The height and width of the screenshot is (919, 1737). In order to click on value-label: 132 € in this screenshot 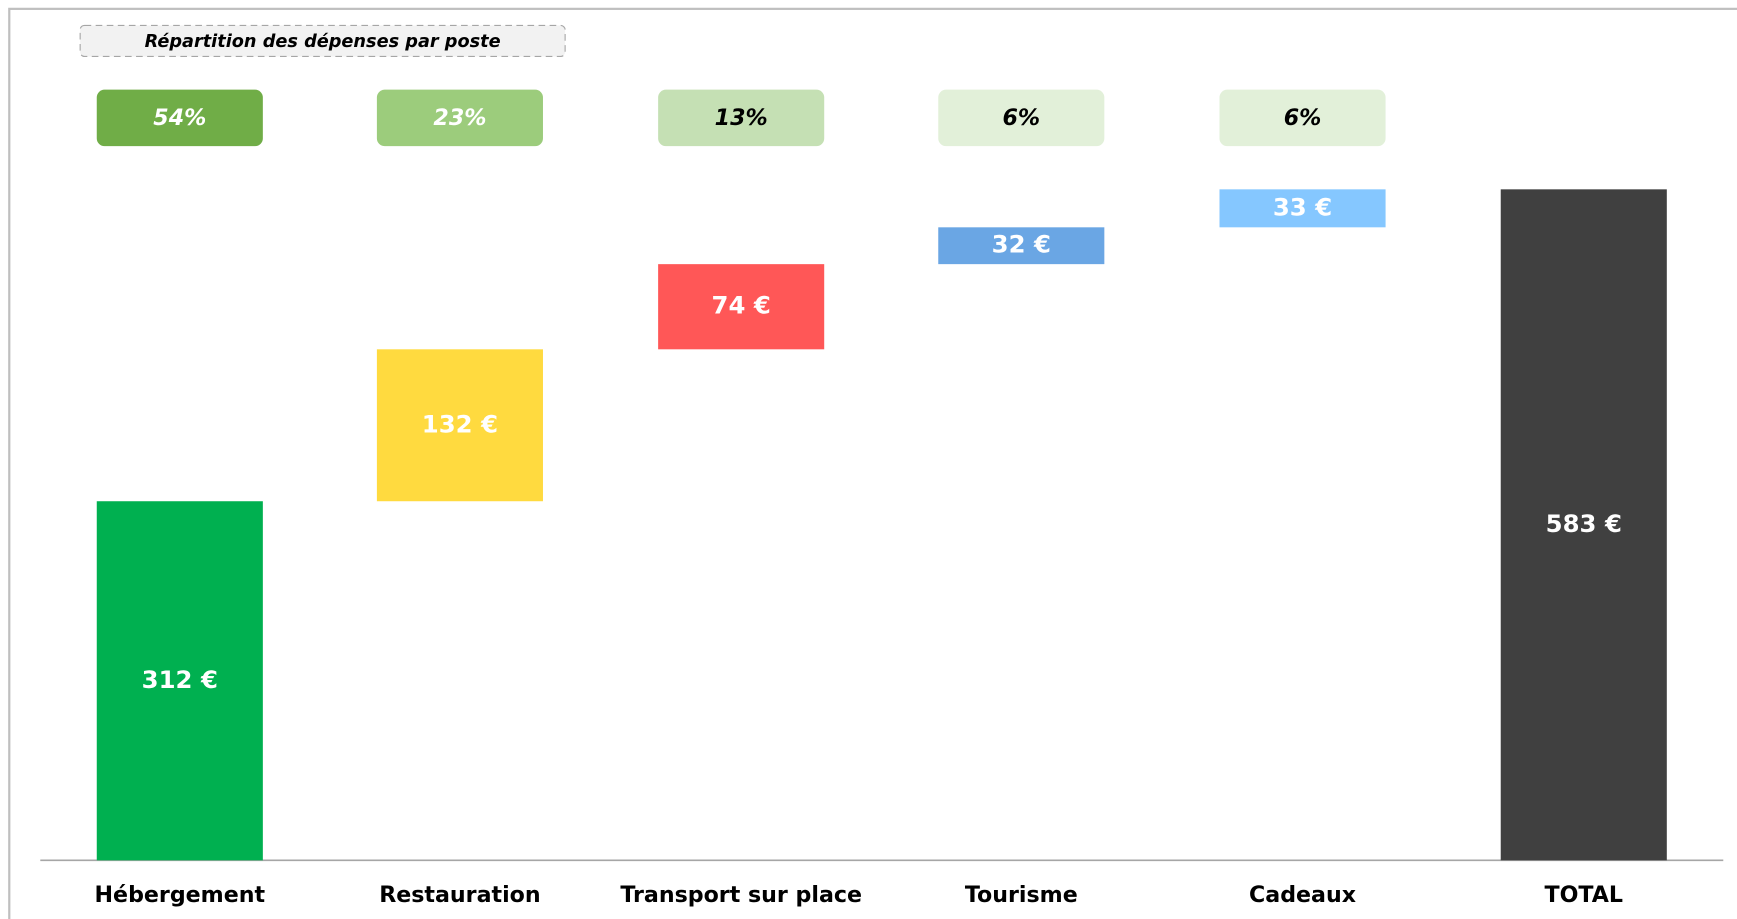, I will do `click(460, 423)`.